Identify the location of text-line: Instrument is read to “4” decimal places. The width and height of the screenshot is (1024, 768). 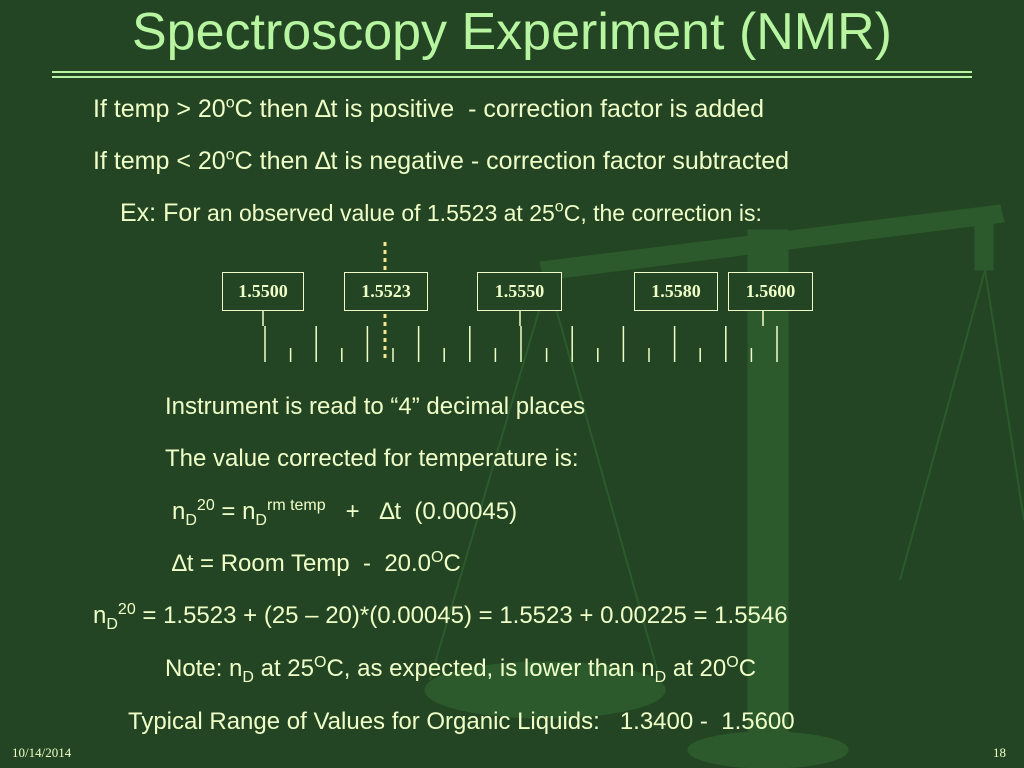
(375, 406).